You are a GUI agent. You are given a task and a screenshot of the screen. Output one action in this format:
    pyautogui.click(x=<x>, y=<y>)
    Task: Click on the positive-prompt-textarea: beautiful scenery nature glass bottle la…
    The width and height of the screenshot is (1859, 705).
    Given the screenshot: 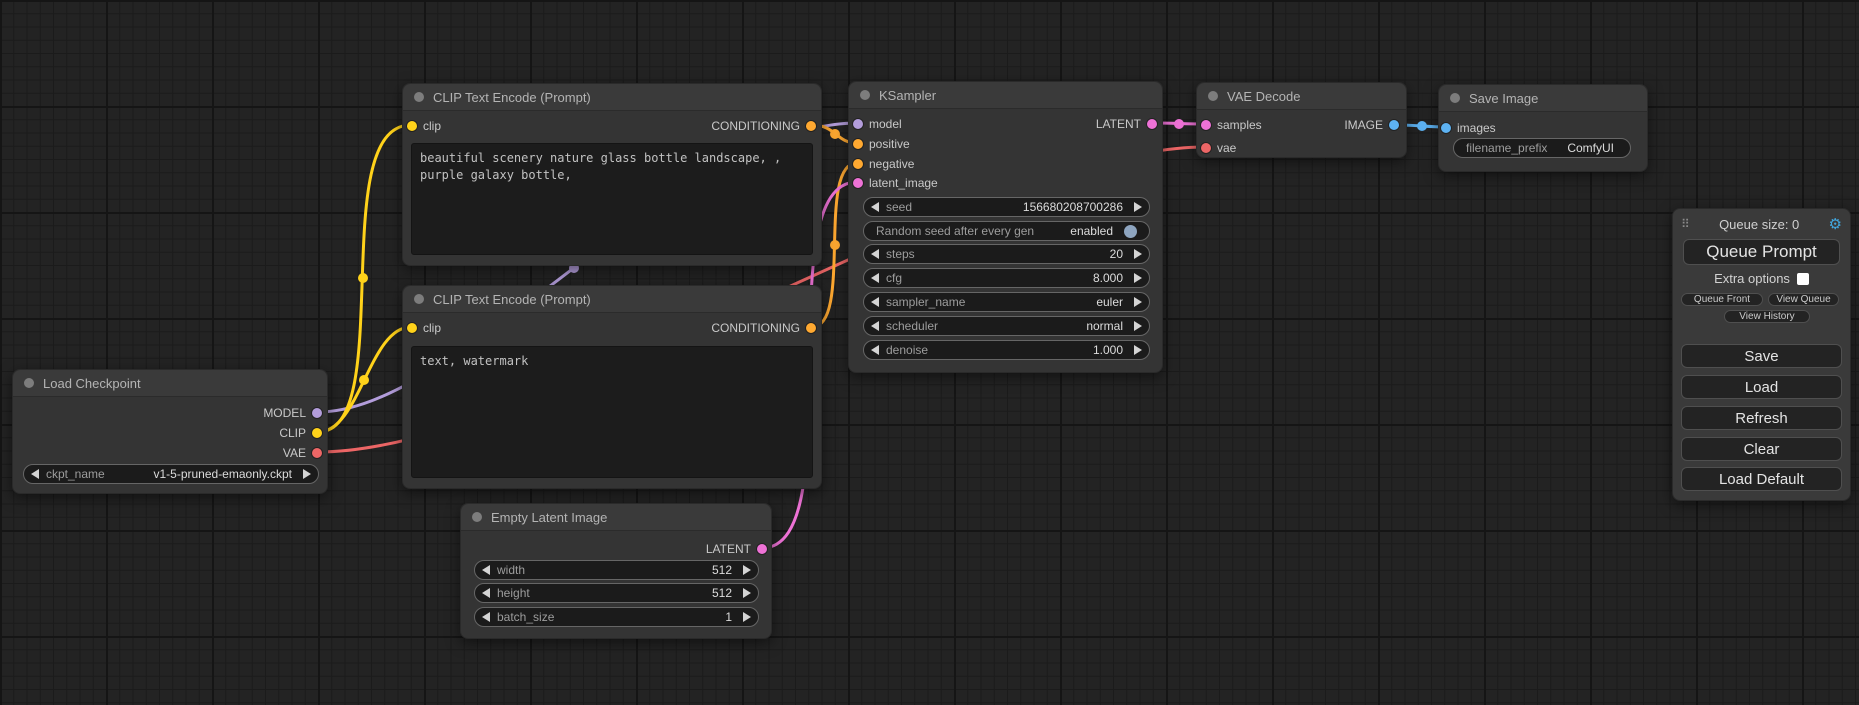 What is the action you would take?
    pyautogui.click(x=612, y=199)
    